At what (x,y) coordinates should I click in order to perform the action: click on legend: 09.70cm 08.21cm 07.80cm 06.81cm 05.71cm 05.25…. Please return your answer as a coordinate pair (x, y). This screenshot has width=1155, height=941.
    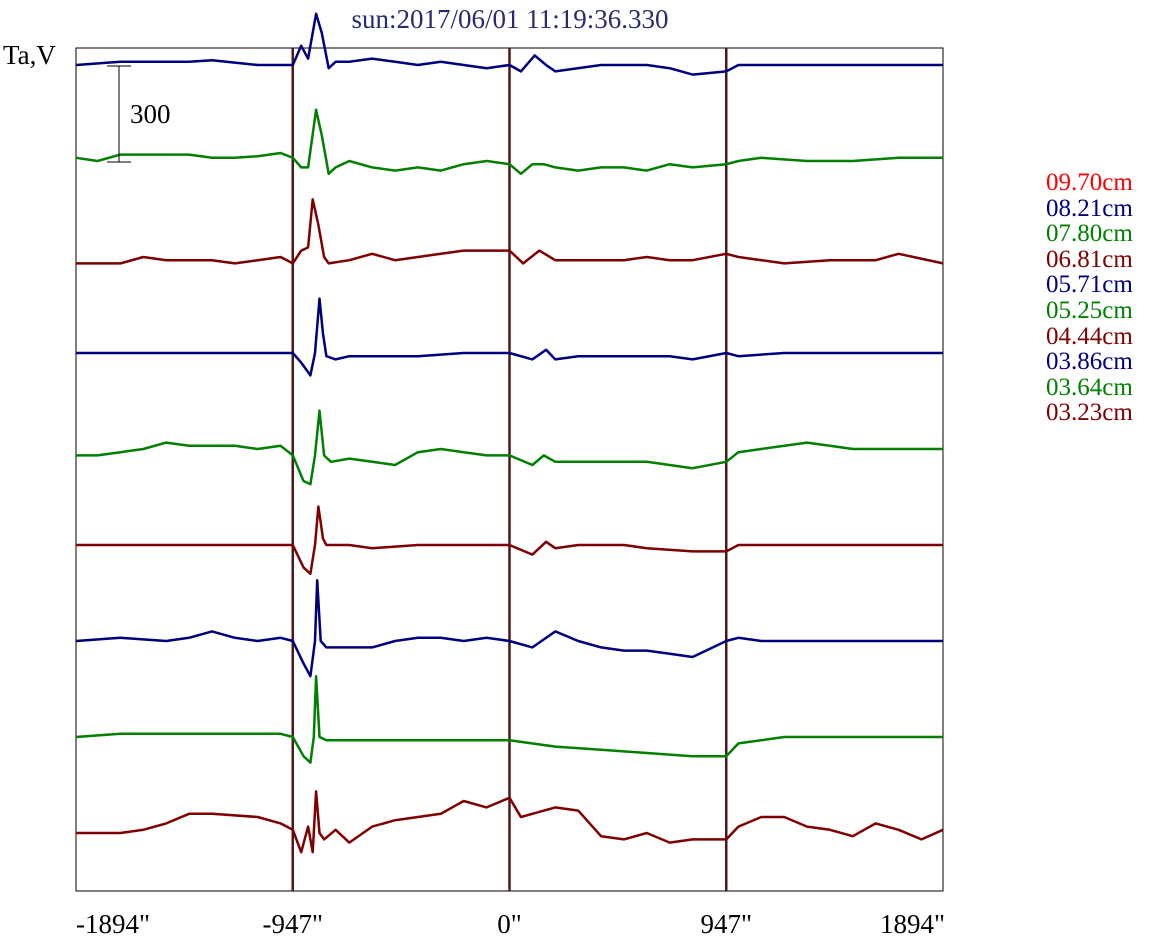
    Looking at the image, I should click on (1089, 298).